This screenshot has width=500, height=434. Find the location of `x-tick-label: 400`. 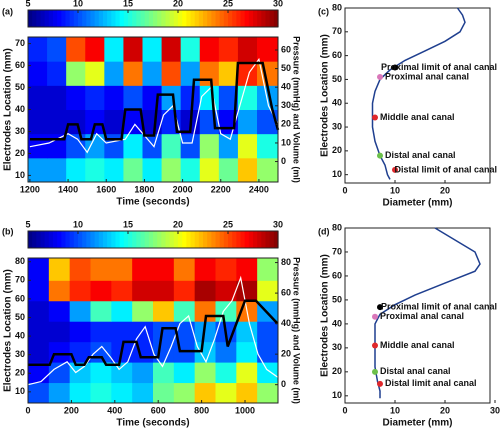

x-tick-label: 400 is located at coordinates (114, 410).